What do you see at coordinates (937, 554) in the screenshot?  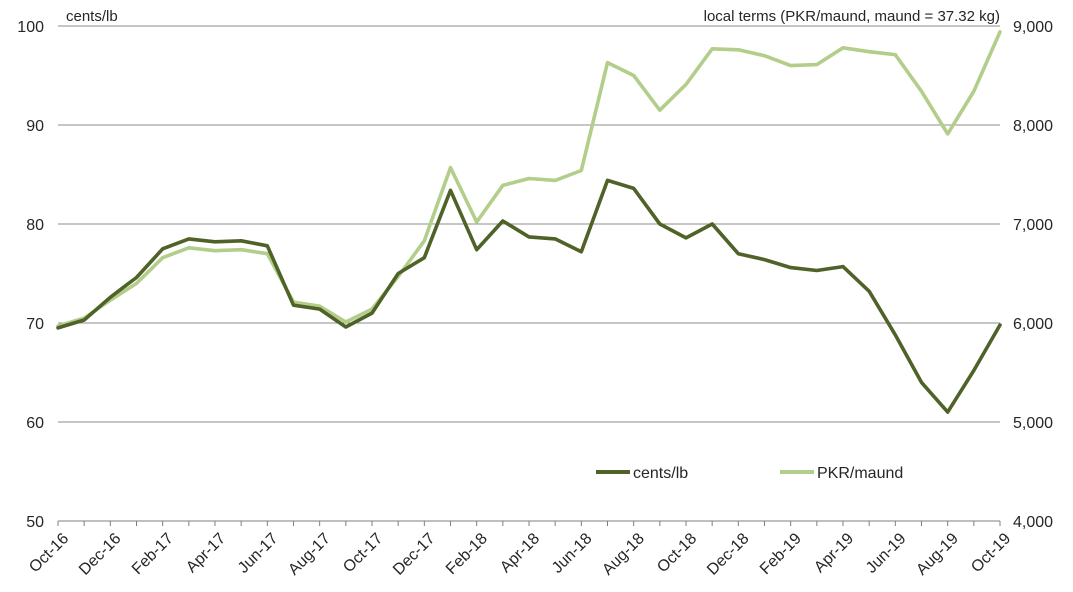 I see `x-tick-label: Aug-19` at bounding box center [937, 554].